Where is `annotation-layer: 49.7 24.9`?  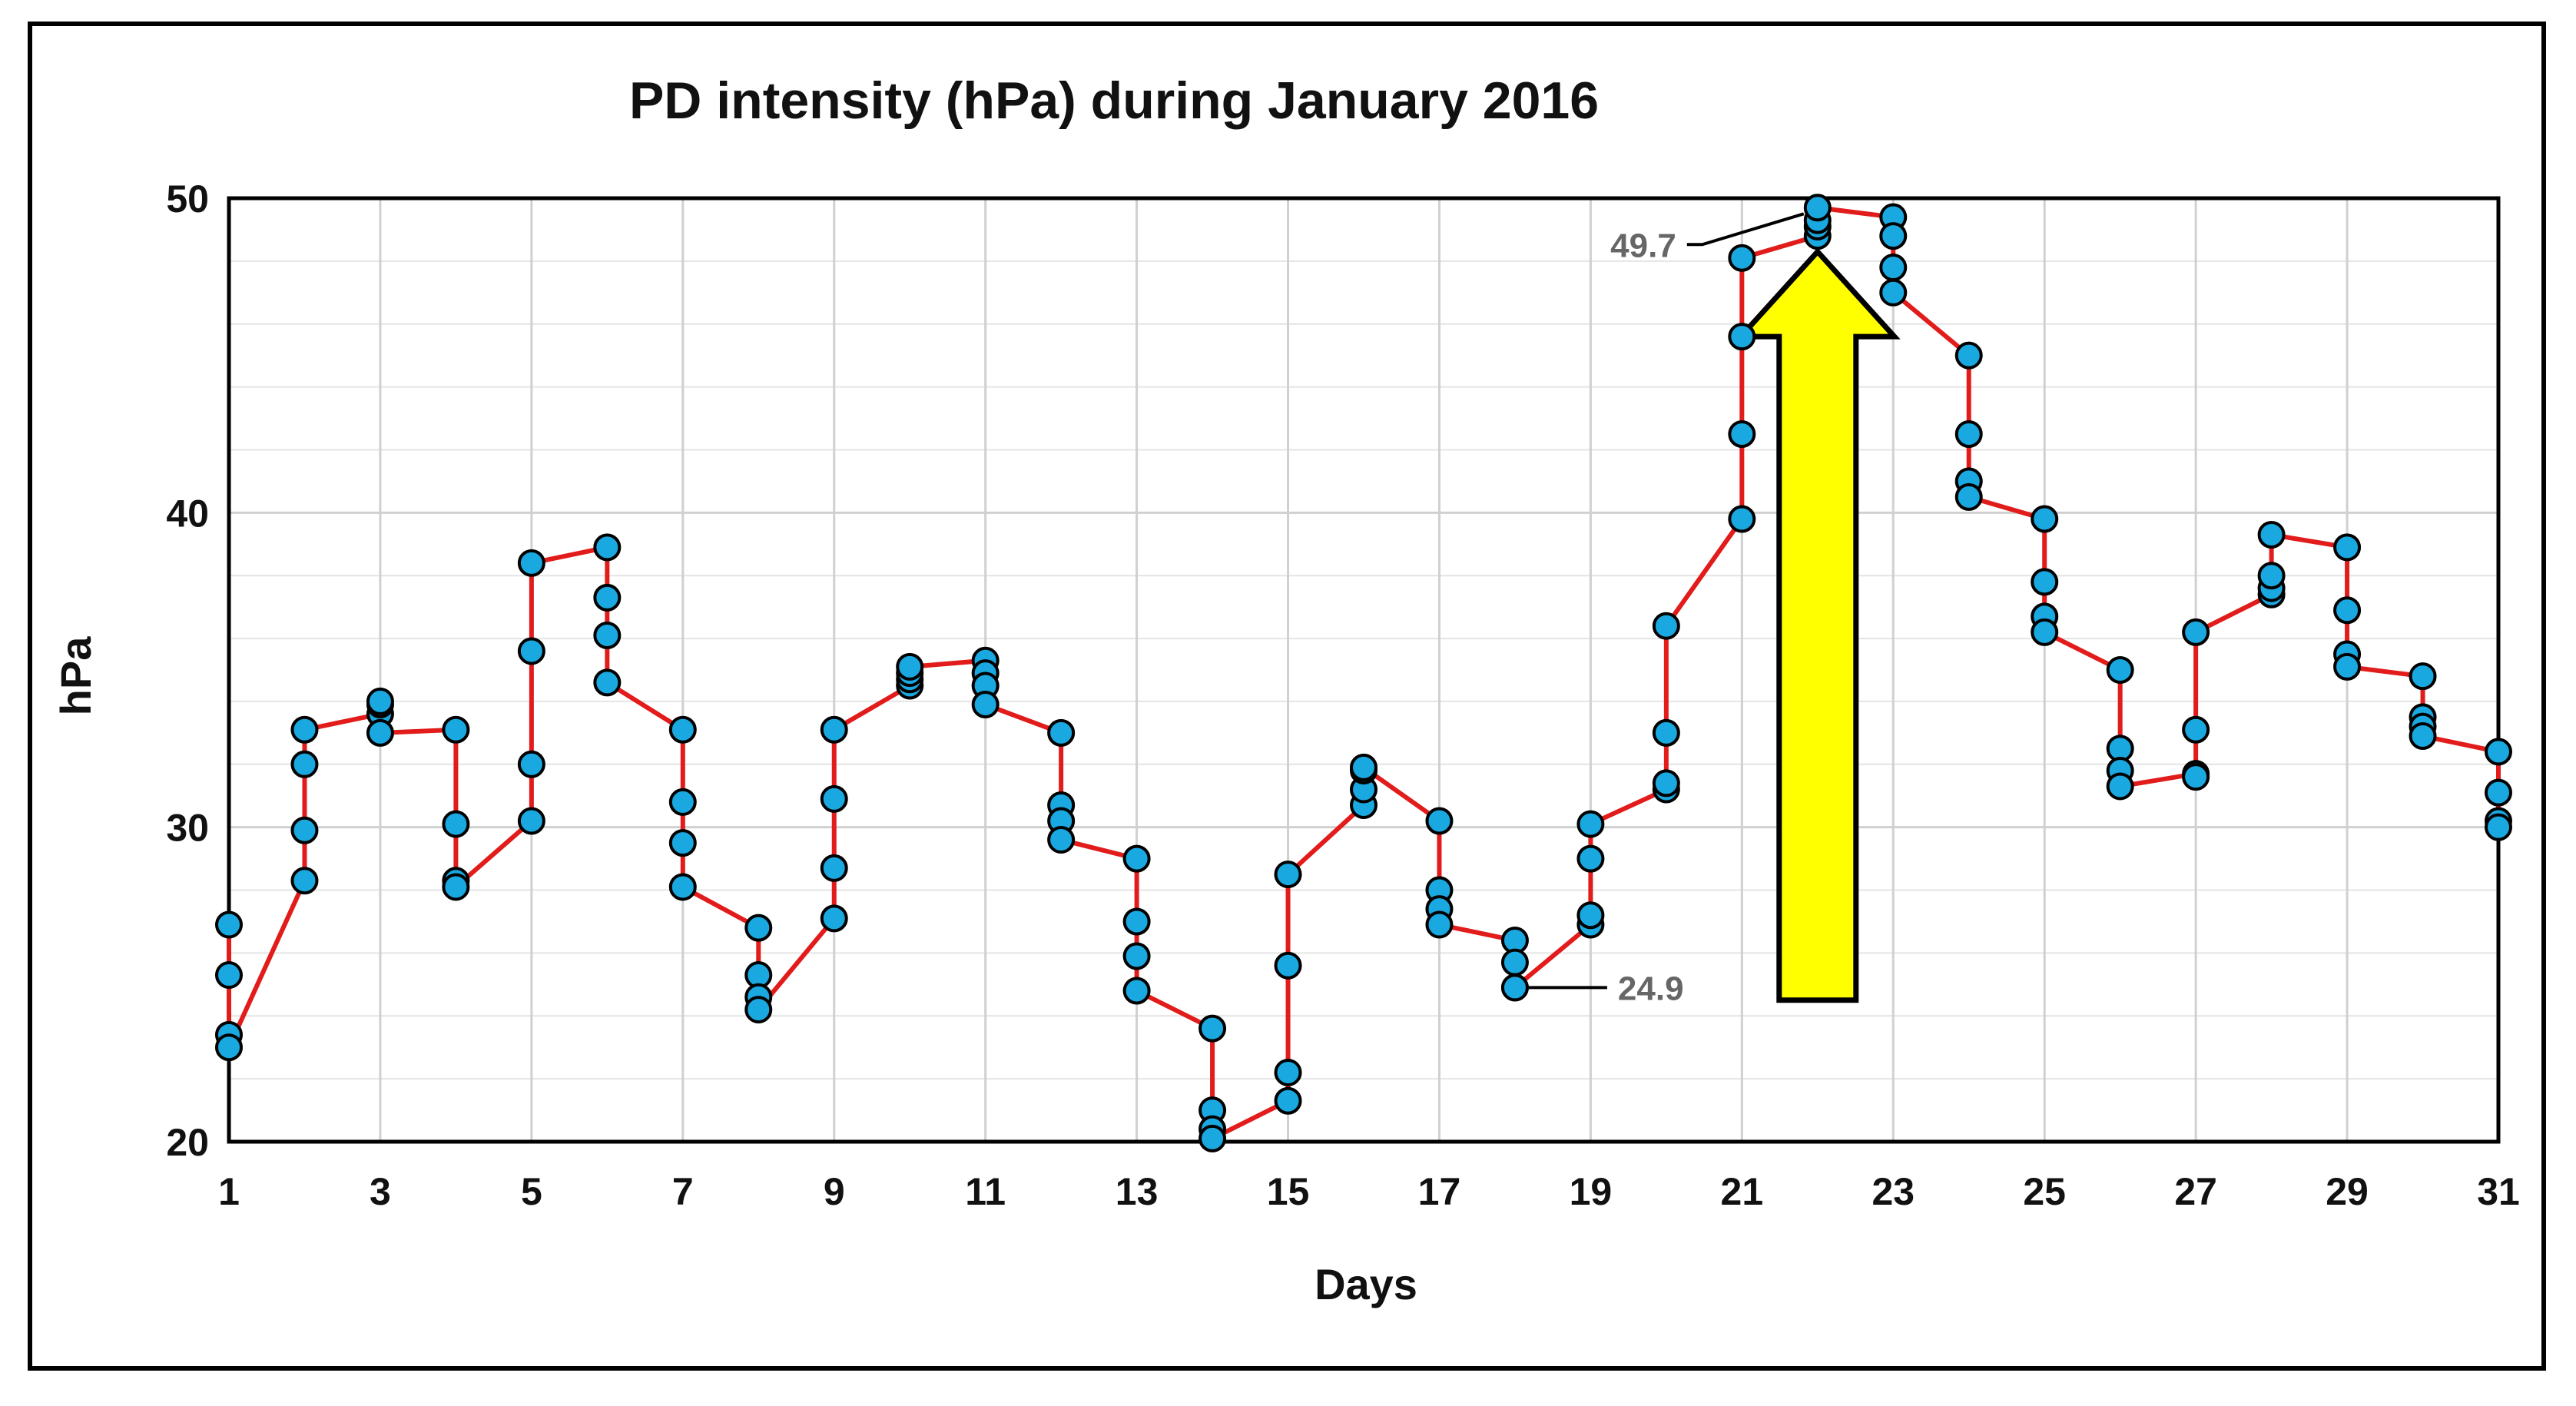 annotation-layer: 49.7 24.9 is located at coordinates (1666, 609).